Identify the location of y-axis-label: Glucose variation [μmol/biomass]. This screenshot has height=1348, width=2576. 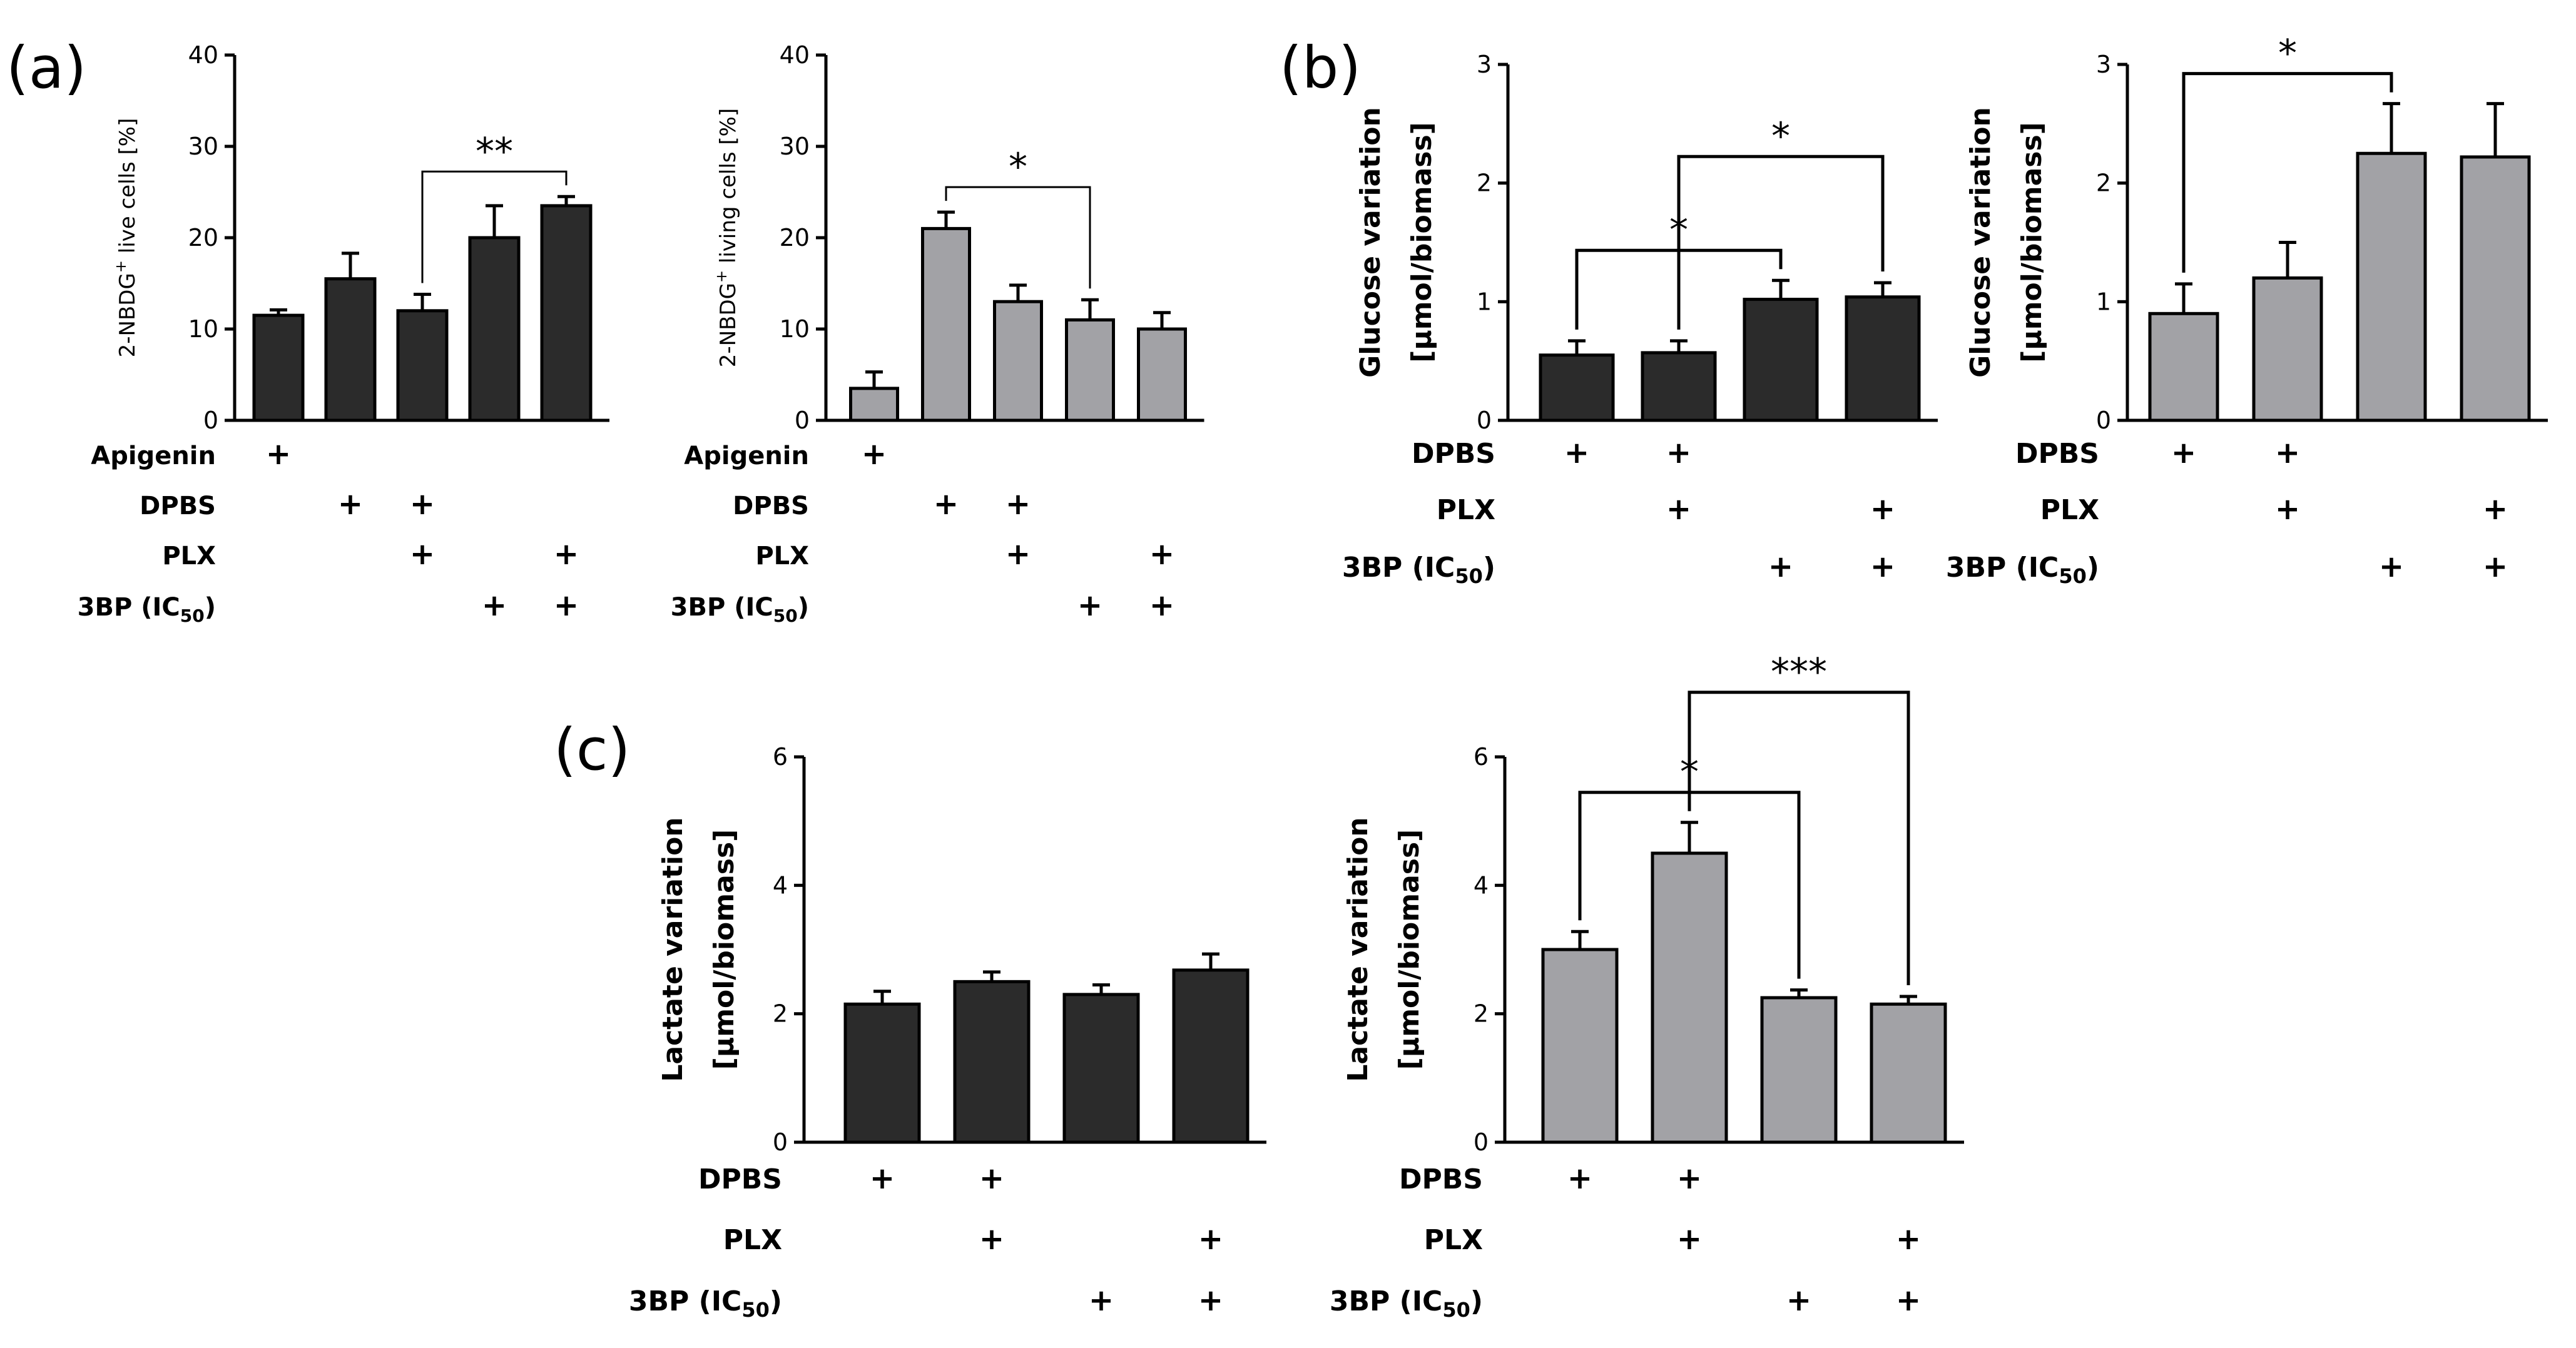
(2007, 242).